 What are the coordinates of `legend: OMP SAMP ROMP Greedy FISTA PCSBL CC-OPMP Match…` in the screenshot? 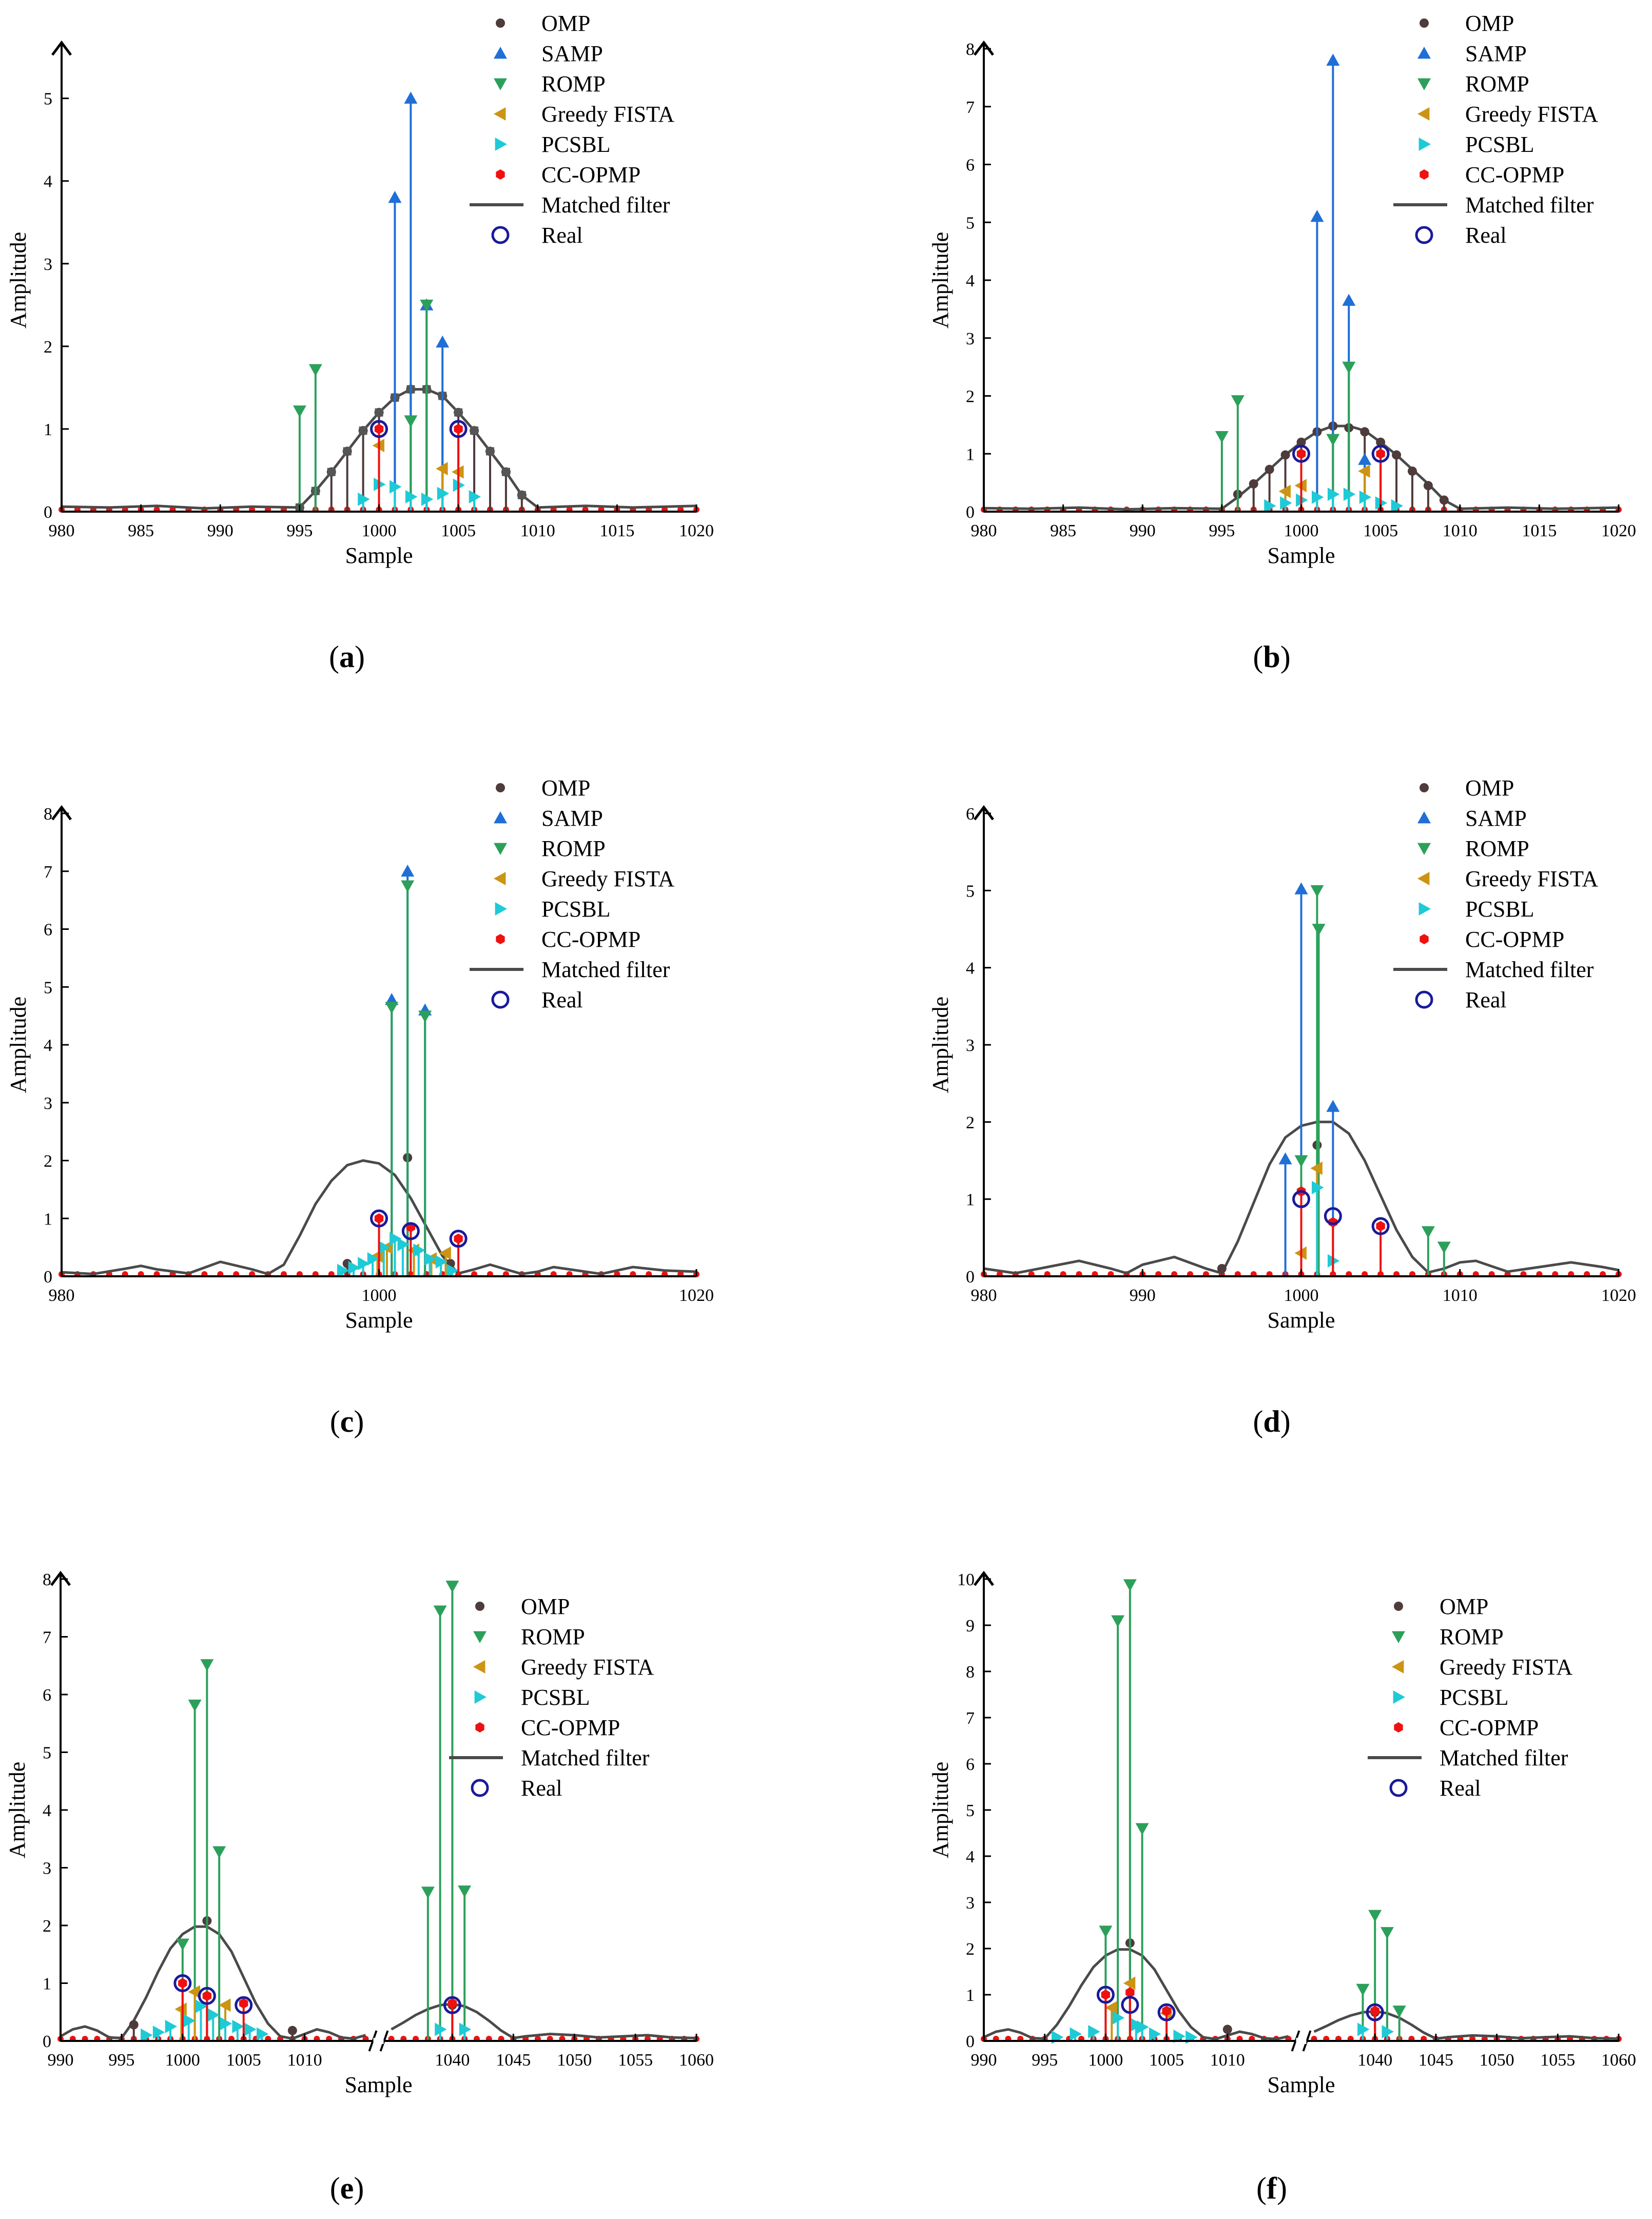 It's located at (572, 894).